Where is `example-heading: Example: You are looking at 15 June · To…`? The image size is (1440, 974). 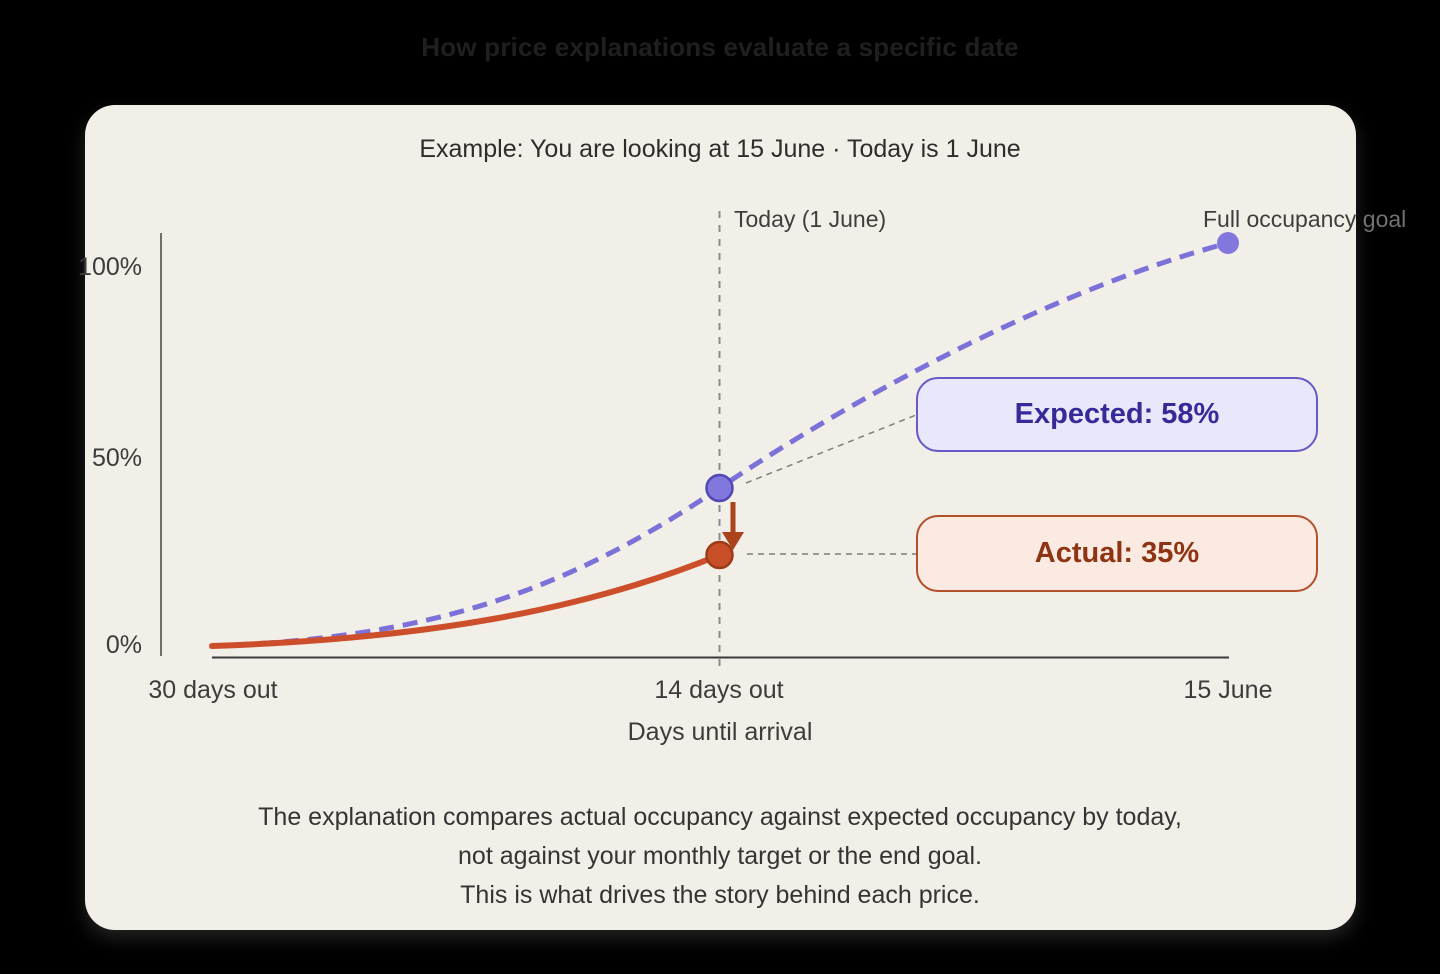 example-heading: Example: You are looking at 15 June · To… is located at coordinates (720, 149).